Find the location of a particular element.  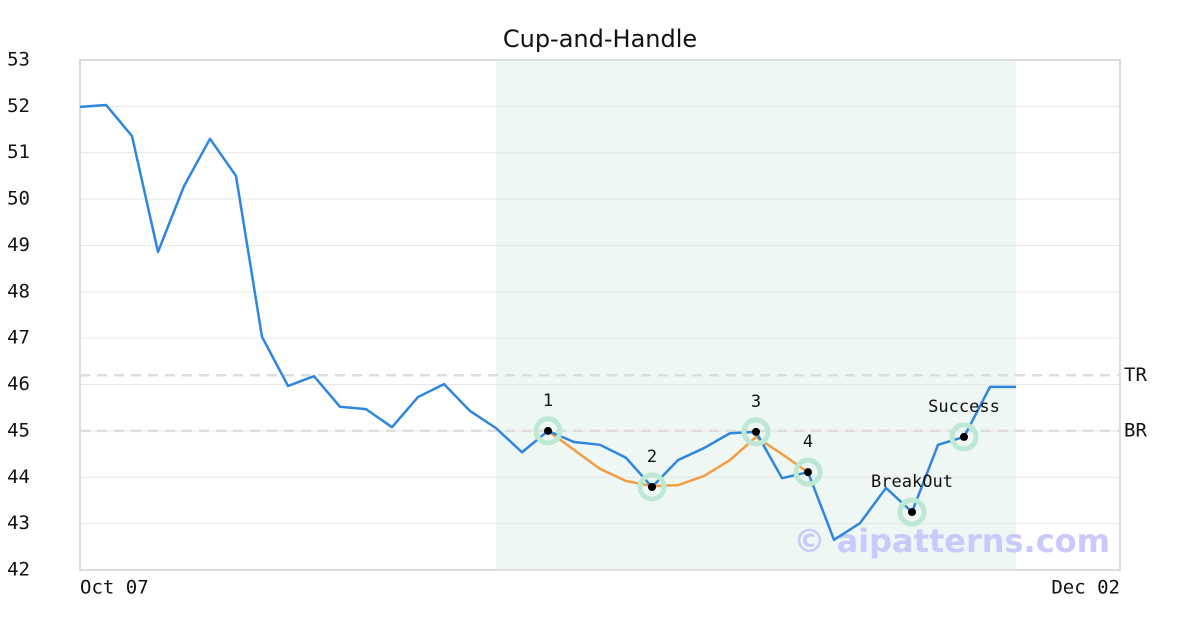

reference-label: BR is located at coordinates (1135, 430).